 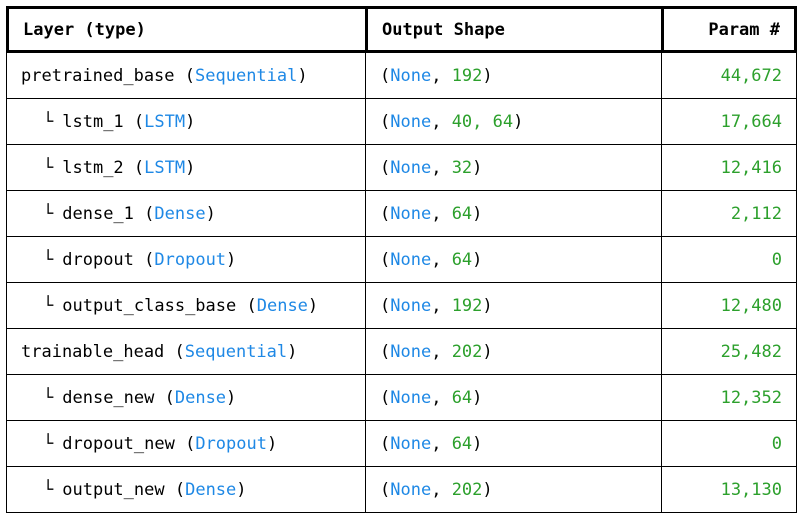 I want to click on layer-cell: └ dense_1 (Dense), so click(x=186, y=213).